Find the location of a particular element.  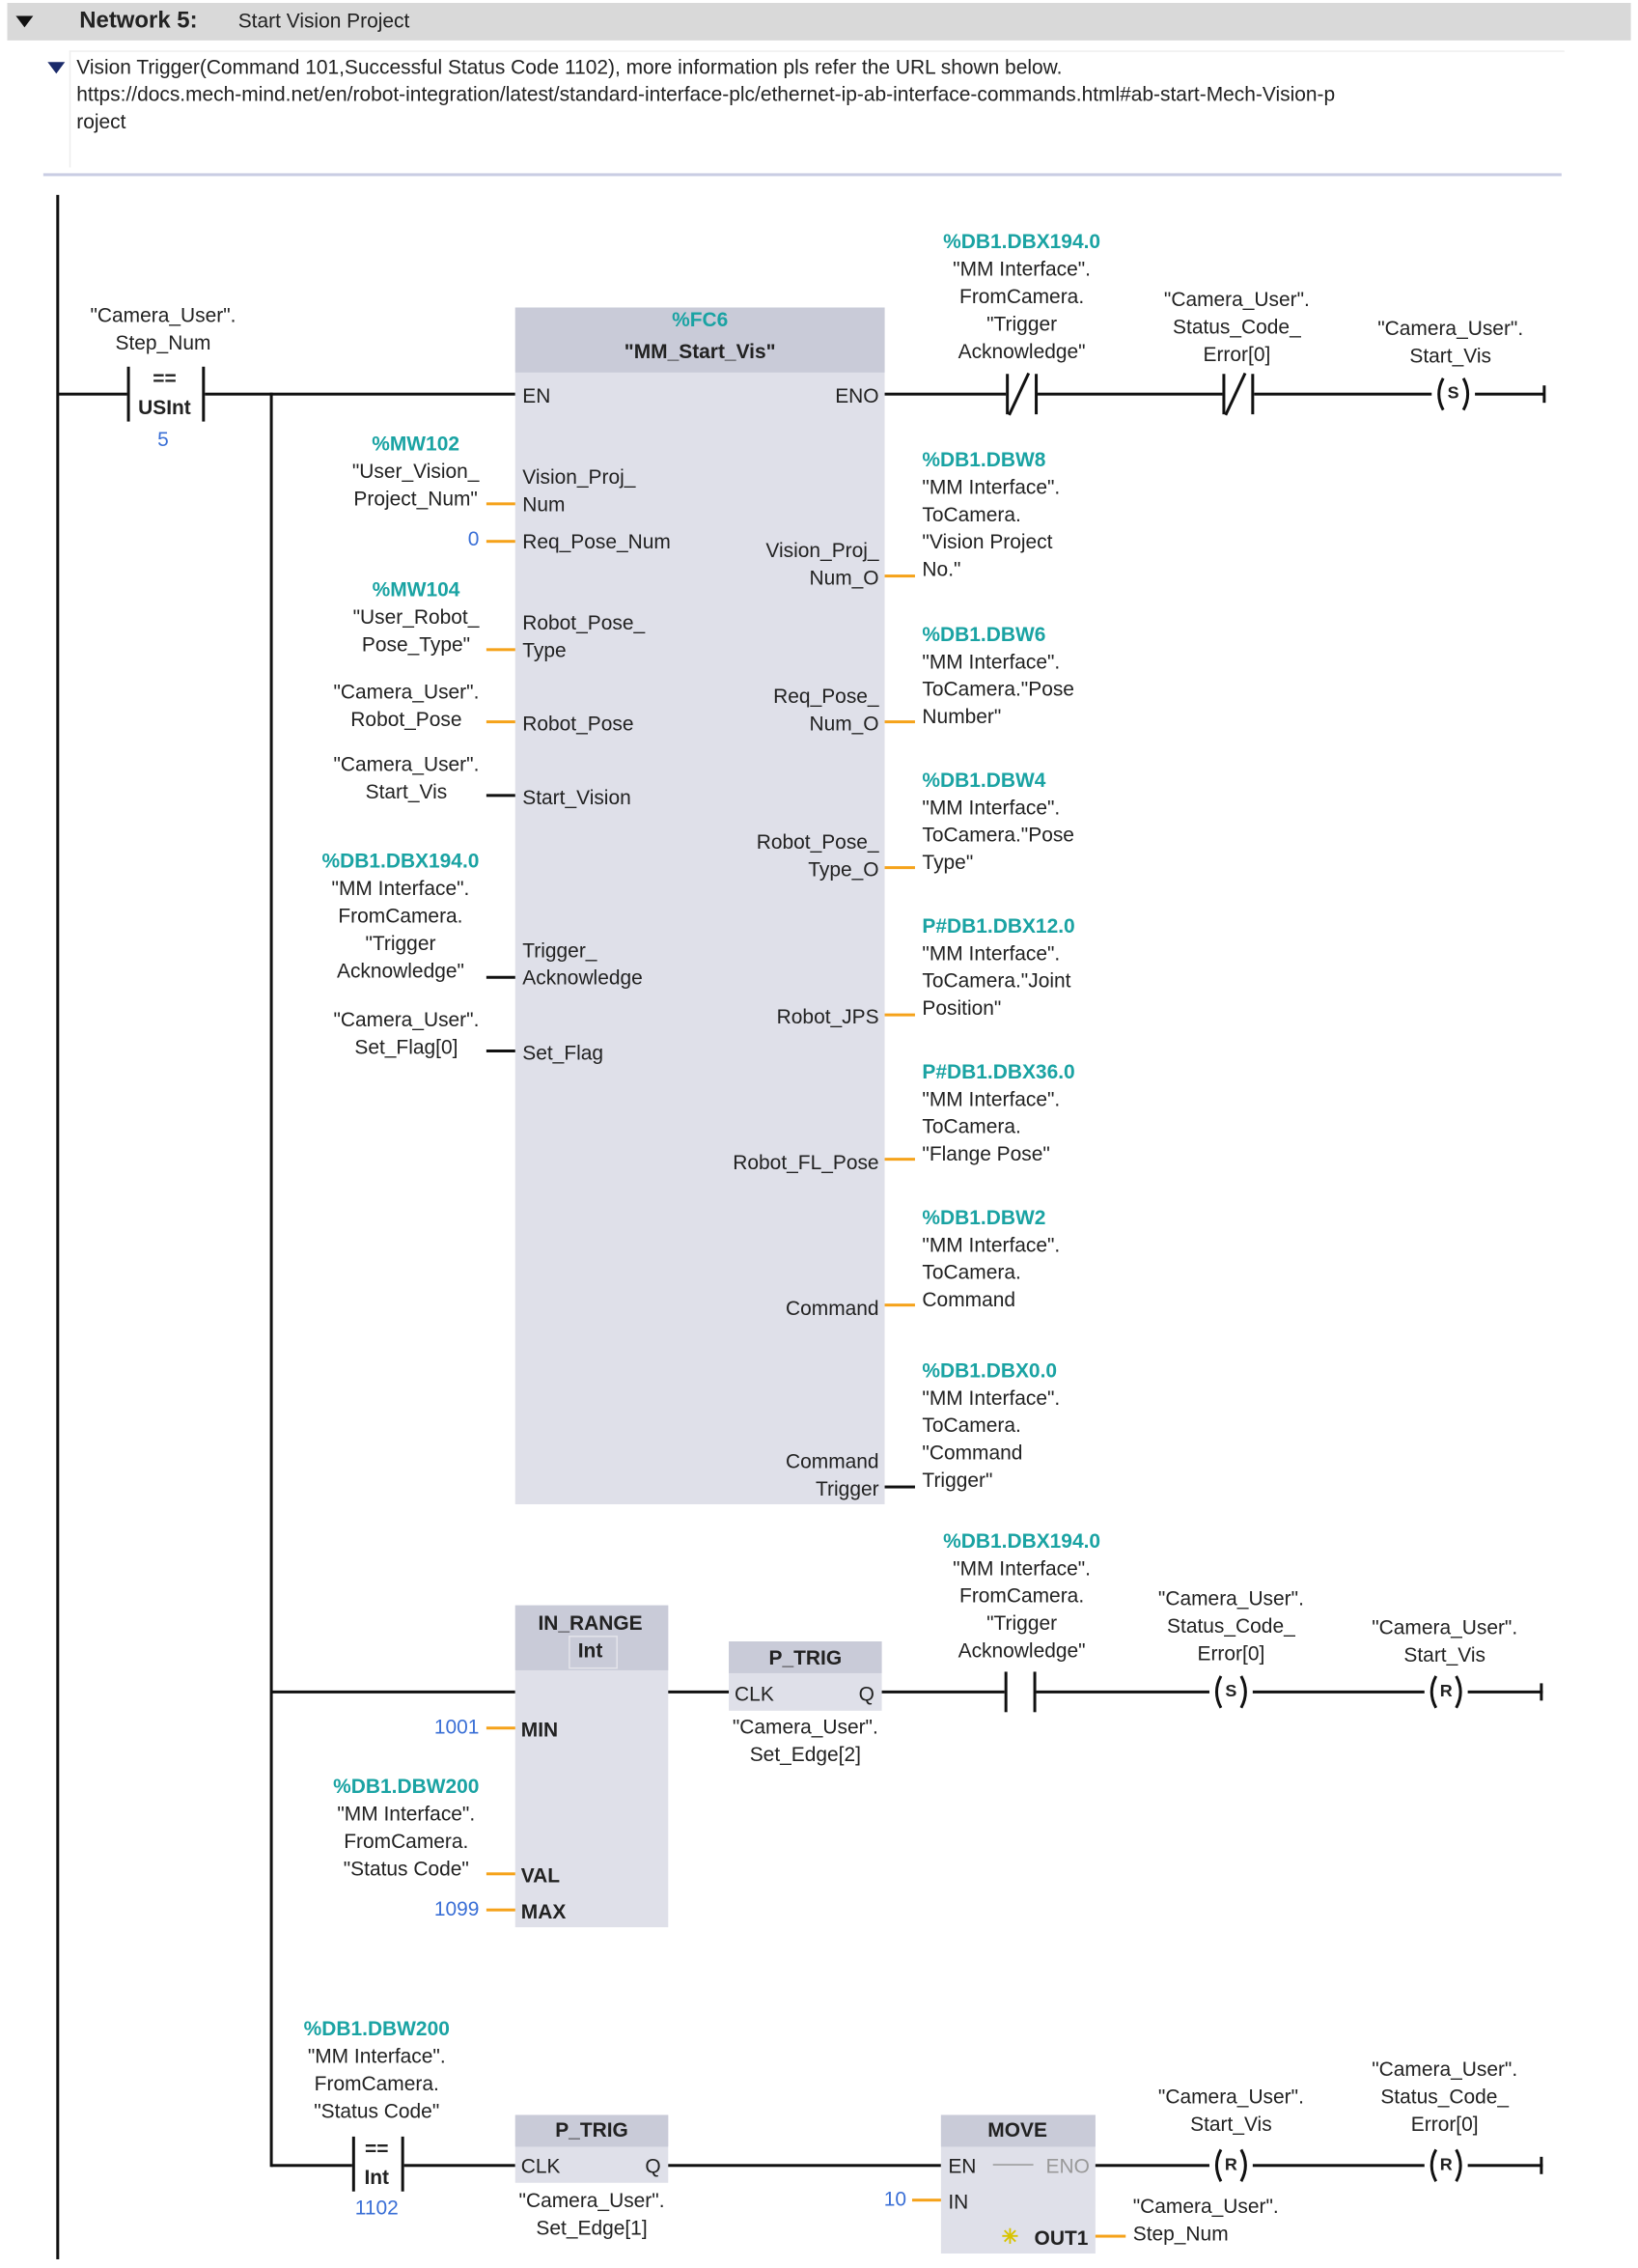

max-pin: MAX is located at coordinates (543, 1911).